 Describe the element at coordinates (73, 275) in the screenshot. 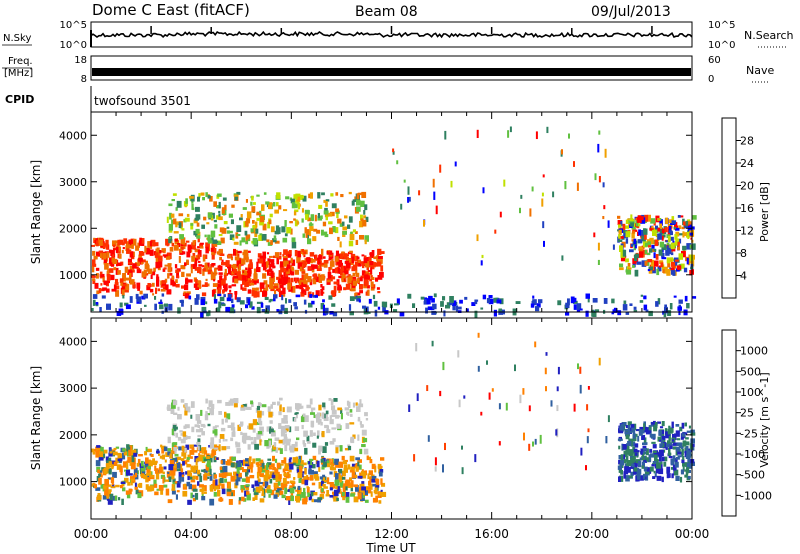

I see `y-tick-label: 1000` at that location.